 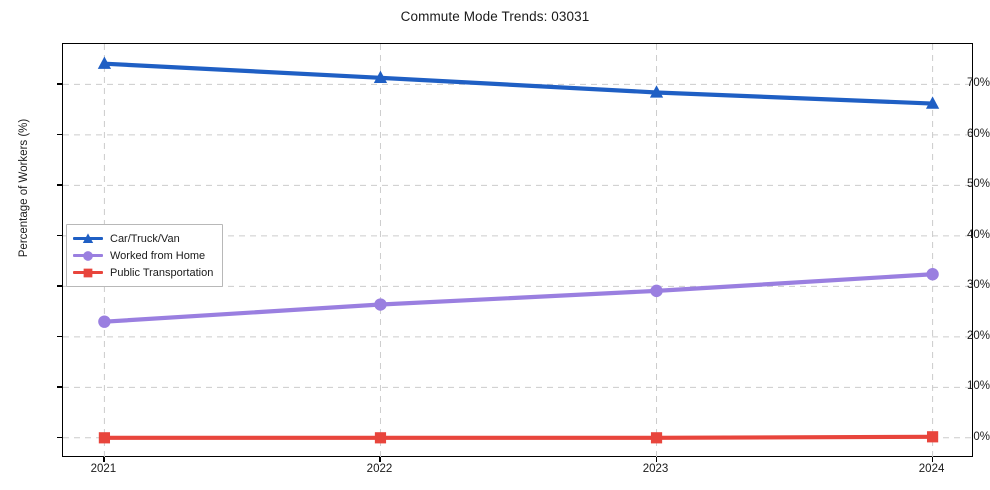 What do you see at coordinates (978, 133) in the screenshot?
I see `y-axis-tick-label: 60%` at bounding box center [978, 133].